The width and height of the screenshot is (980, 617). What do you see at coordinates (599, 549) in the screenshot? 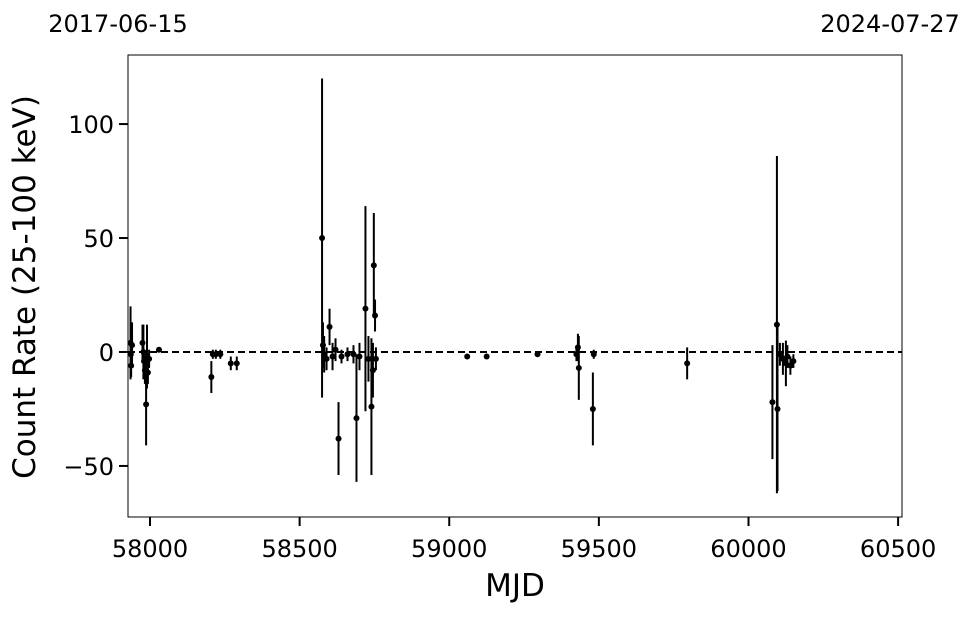
I see `x-tick-label: 59500` at bounding box center [599, 549].